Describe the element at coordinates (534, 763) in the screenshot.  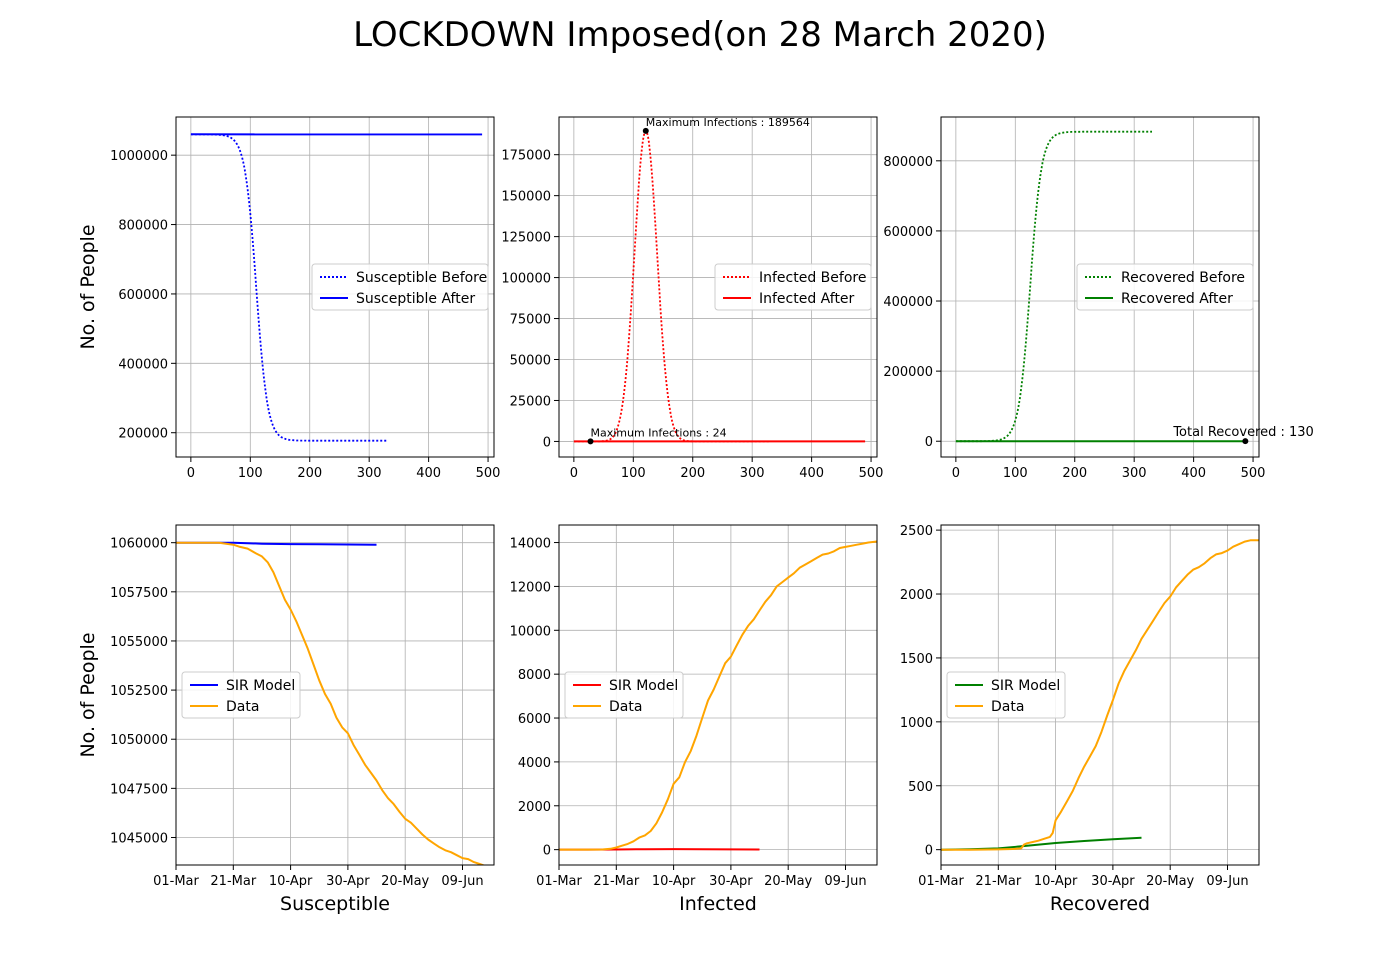
I see `y-tick-label: 4000` at that location.